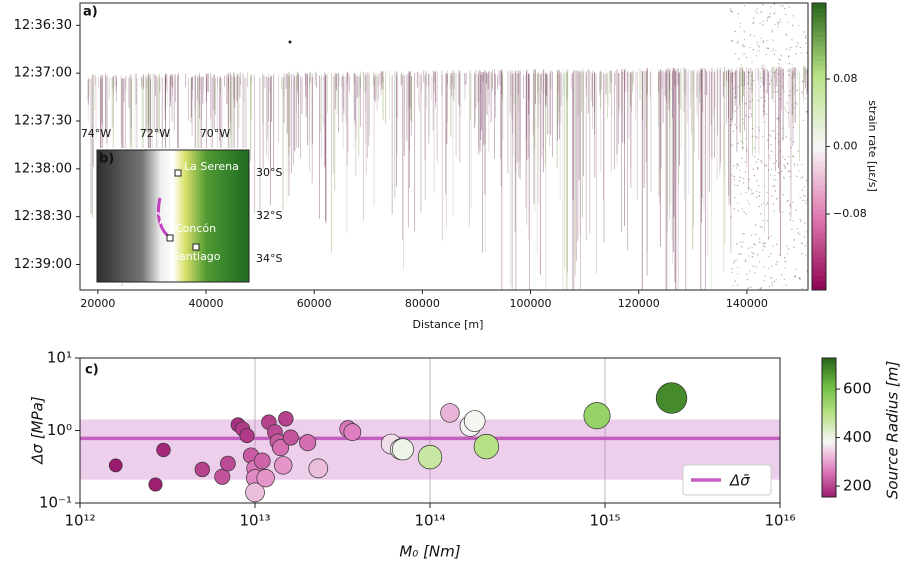 Image resolution: width=906 pixels, height=569 pixels. I want to click on panel-label: b), so click(106, 159).